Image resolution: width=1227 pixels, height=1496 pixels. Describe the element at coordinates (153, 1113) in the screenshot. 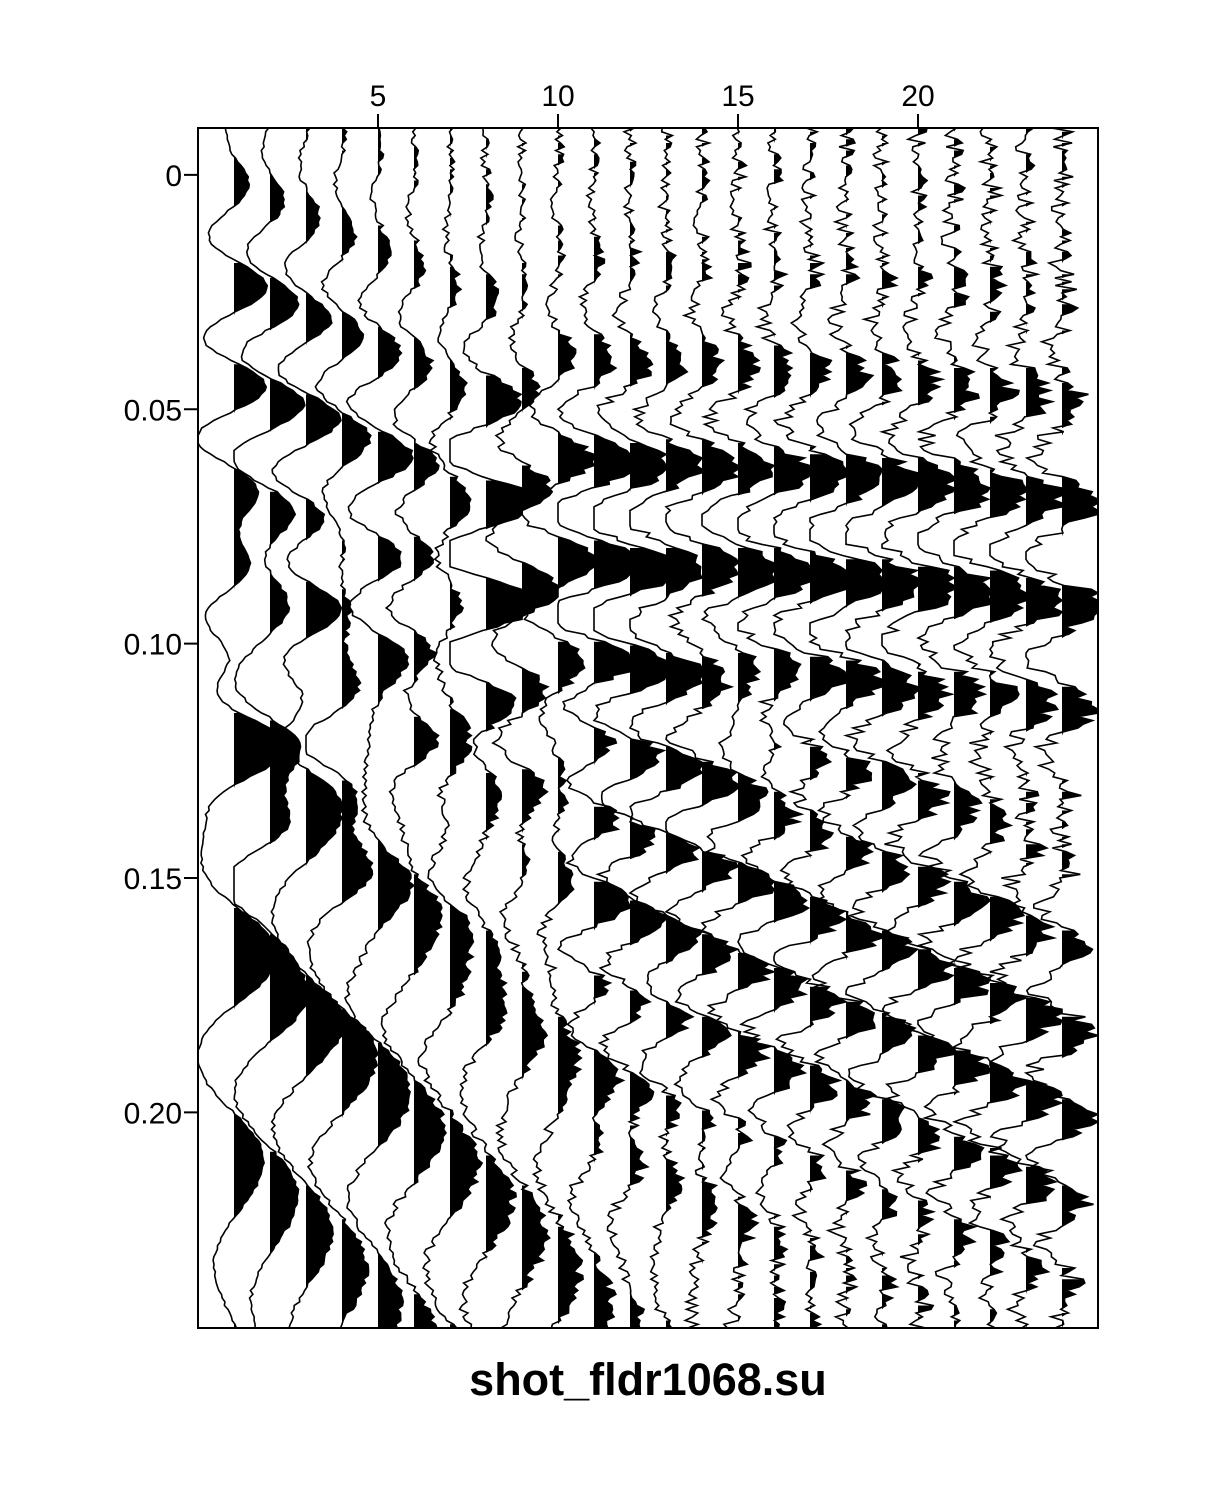

I see `y-tick-label: 0.20` at that location.